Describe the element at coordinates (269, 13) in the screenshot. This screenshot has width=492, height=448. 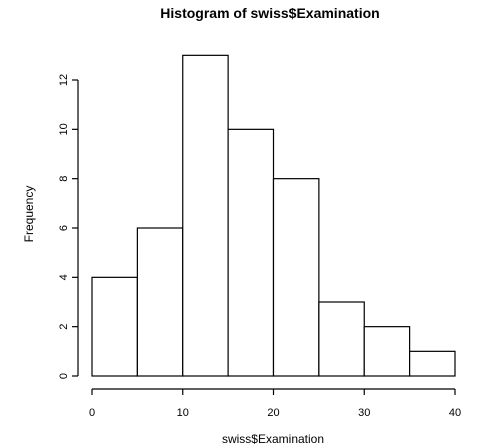
I see `chart-title: Histogram of swiss$Examination` at that location.